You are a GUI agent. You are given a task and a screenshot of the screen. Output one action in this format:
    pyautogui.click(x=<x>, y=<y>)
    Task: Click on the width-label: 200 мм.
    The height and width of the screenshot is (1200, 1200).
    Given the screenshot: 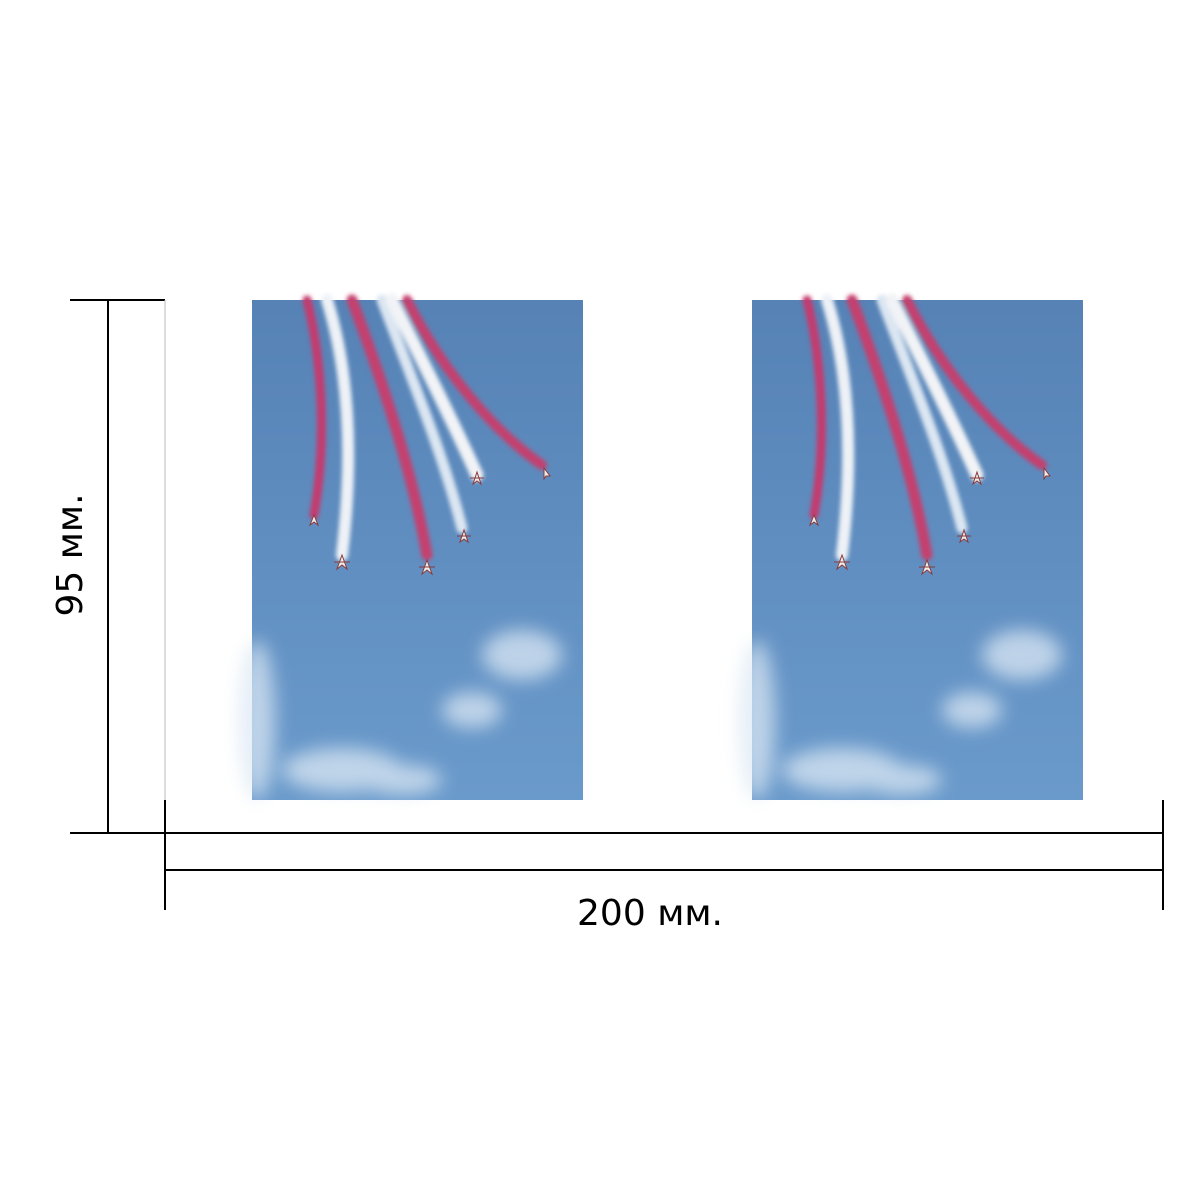 What is the action you would take?
    pyautogui.click(x=650, y=913)
    